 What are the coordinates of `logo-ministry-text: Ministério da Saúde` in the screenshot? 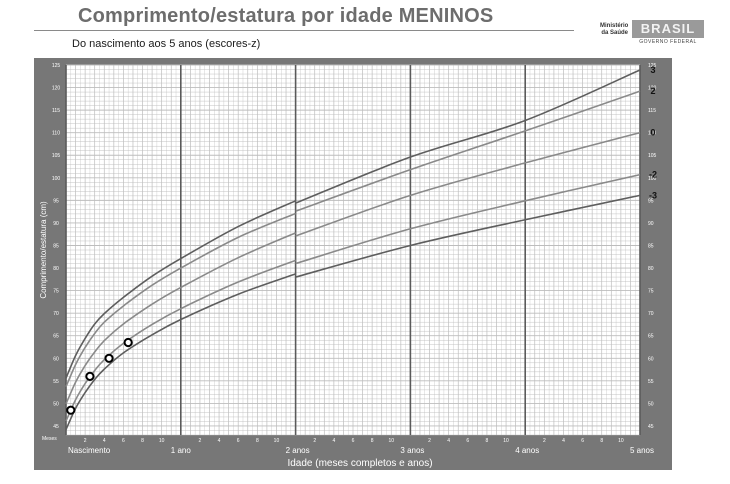 It's located at (614, 29).